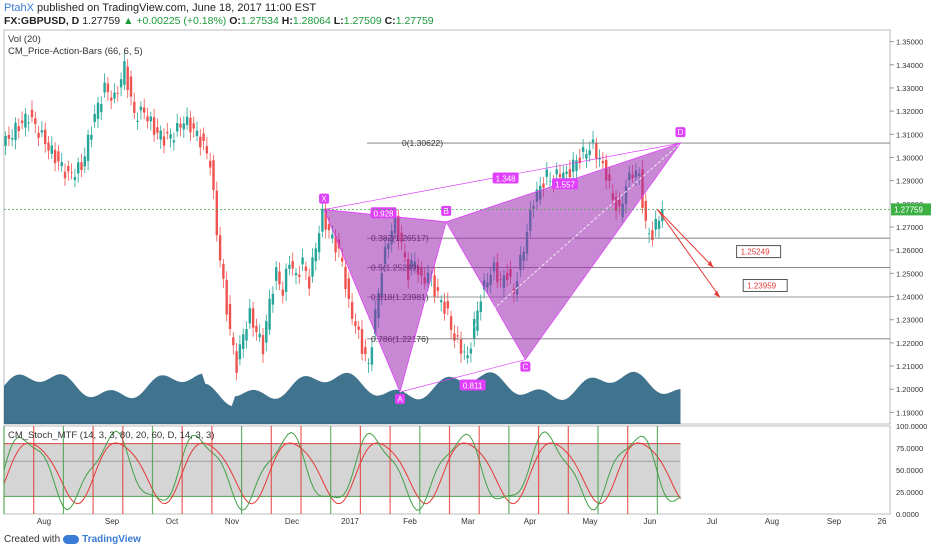 This screenshot has height=550, width=932. Describe the element at coordinates (909, 389) in the screenshot. I see `y-tick-label: 1.20000` at that location.